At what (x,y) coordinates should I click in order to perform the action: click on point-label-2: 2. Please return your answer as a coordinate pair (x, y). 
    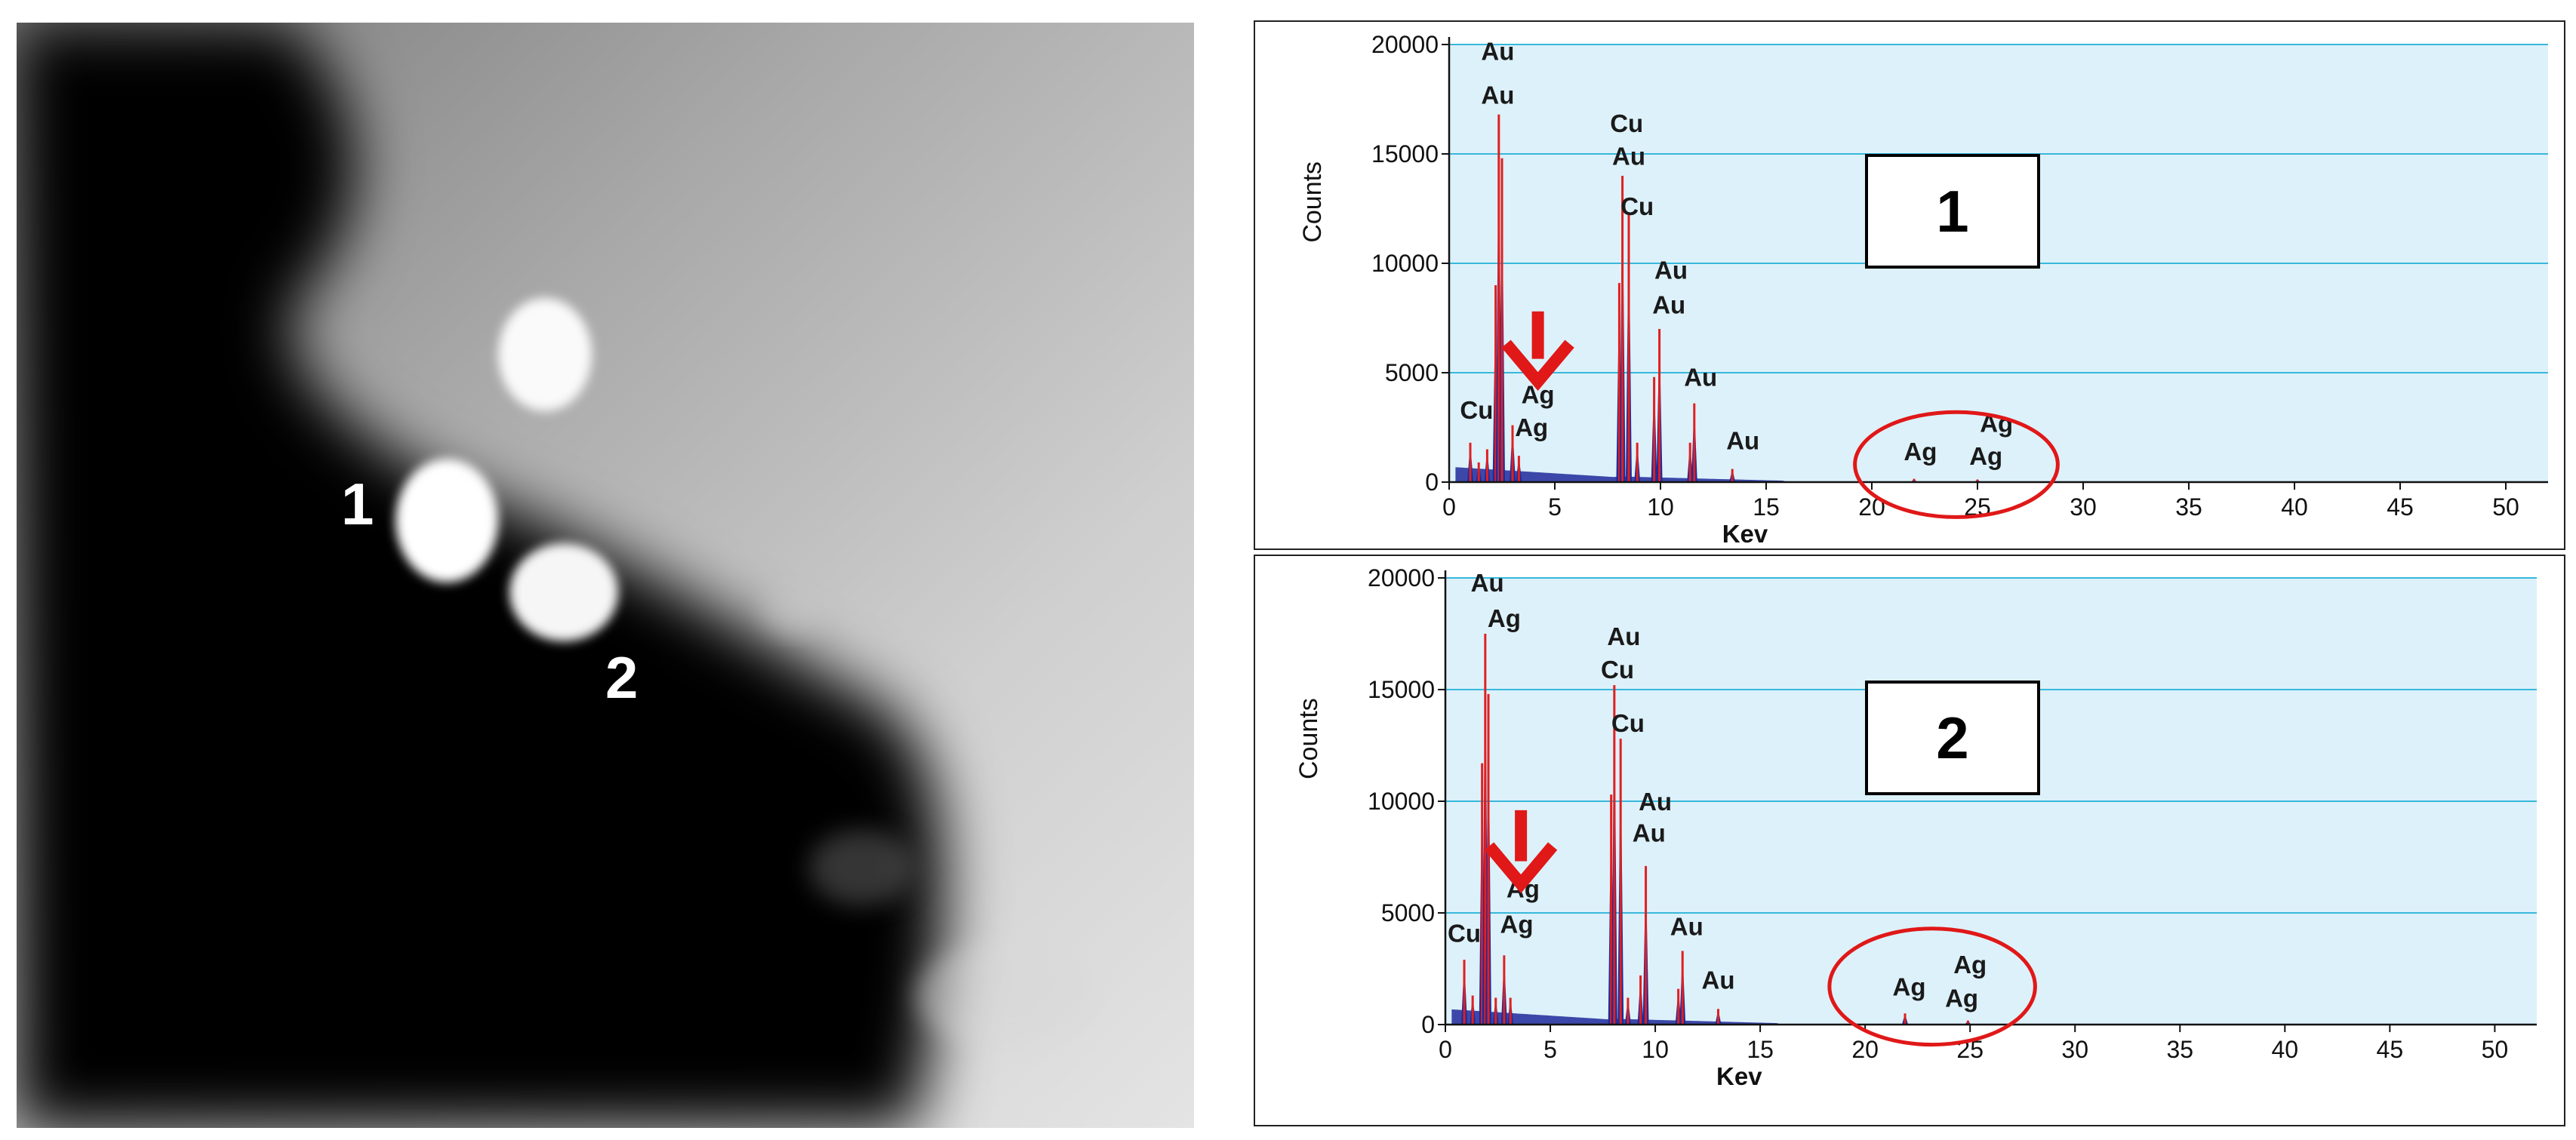
    Looking at the image, I should click on (621, 677).